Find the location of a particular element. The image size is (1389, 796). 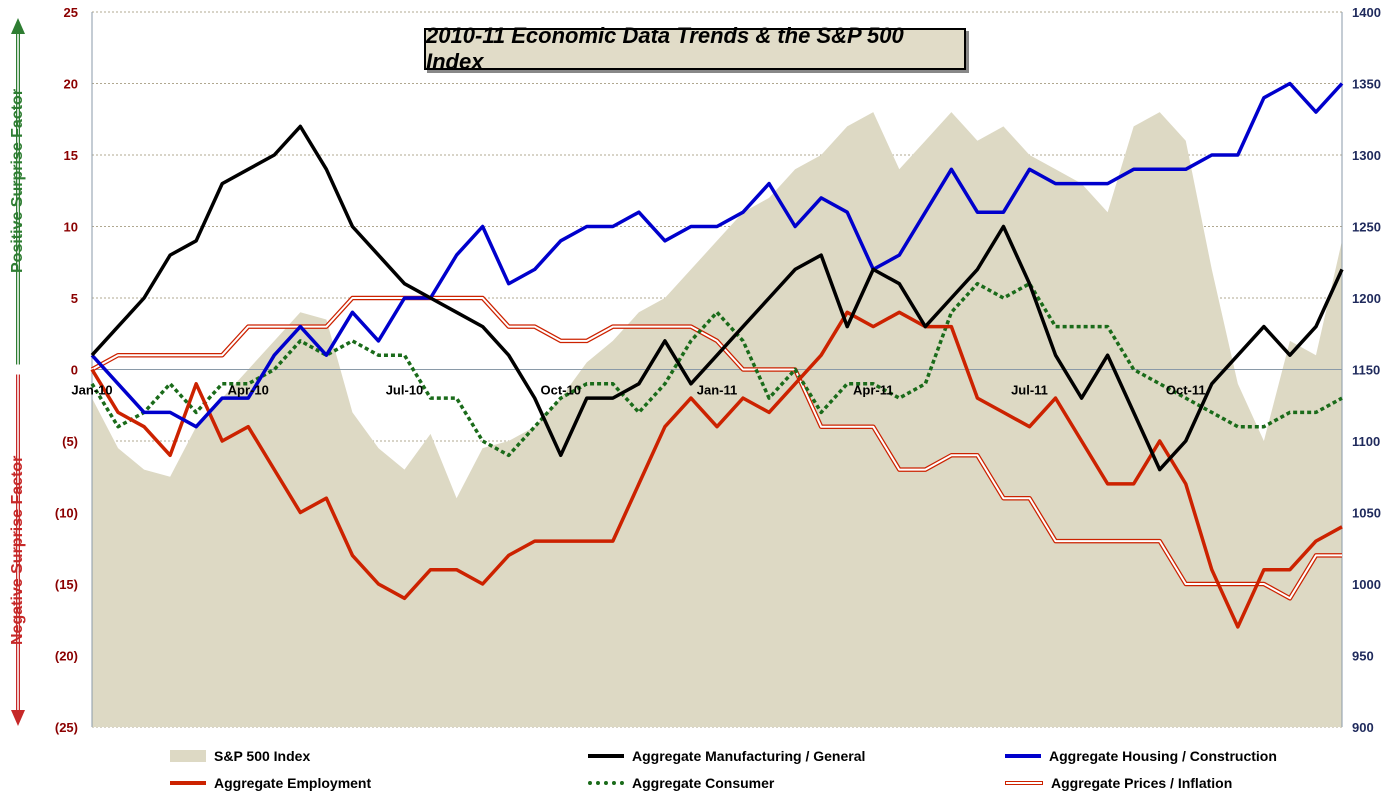

legend-label: S&P 500 Index is located at coordinates (262, 756).